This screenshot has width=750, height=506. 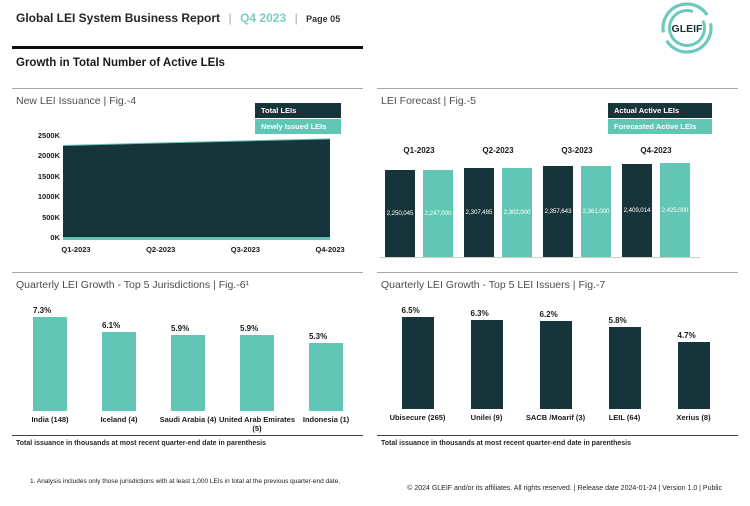 What do you see at coordinates (48, 156) in the screenshot?
I see `fig4-y-tick: 2000K` at bounding box center [48, 156].